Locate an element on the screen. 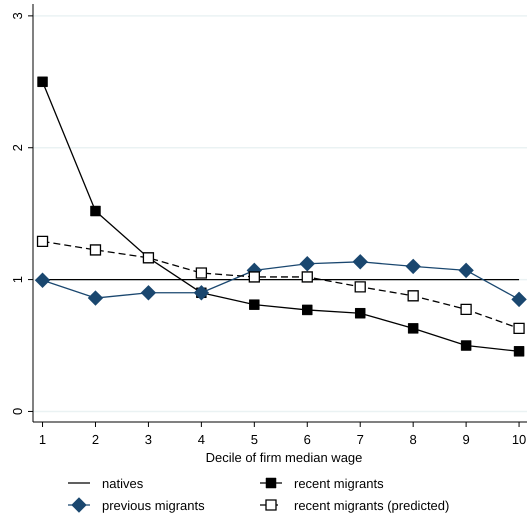  x-axis-title: Decile of firm median wage is located at coordinates (284, 457).